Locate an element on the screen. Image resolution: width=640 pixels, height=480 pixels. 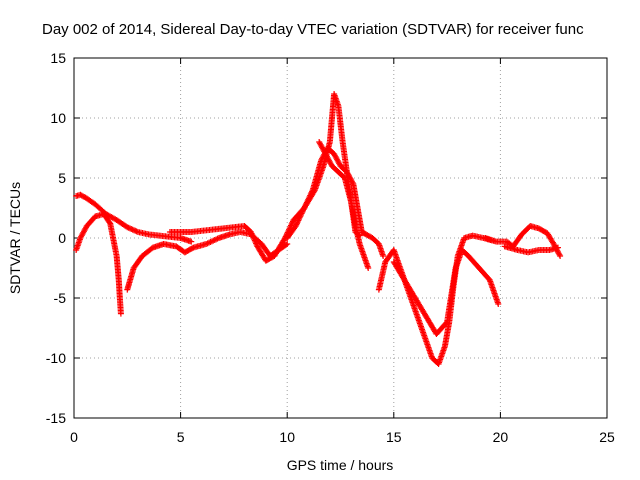
y-tick-label: 0 is located at coordinates (62, 238).